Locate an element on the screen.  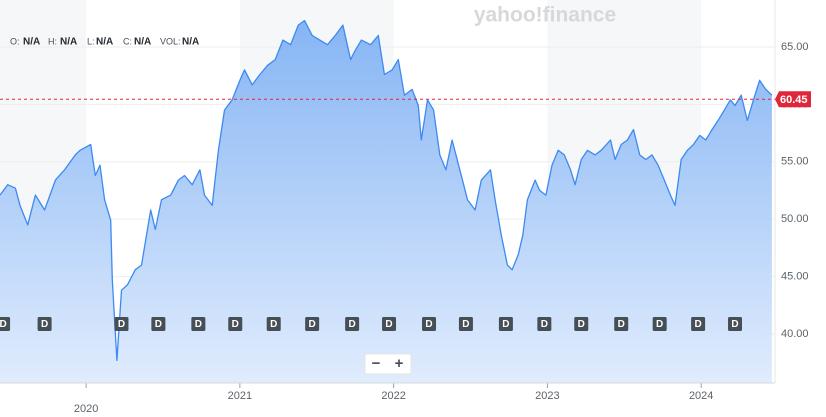
x-tick-label: 2022 is located at coordinates (393, 396).